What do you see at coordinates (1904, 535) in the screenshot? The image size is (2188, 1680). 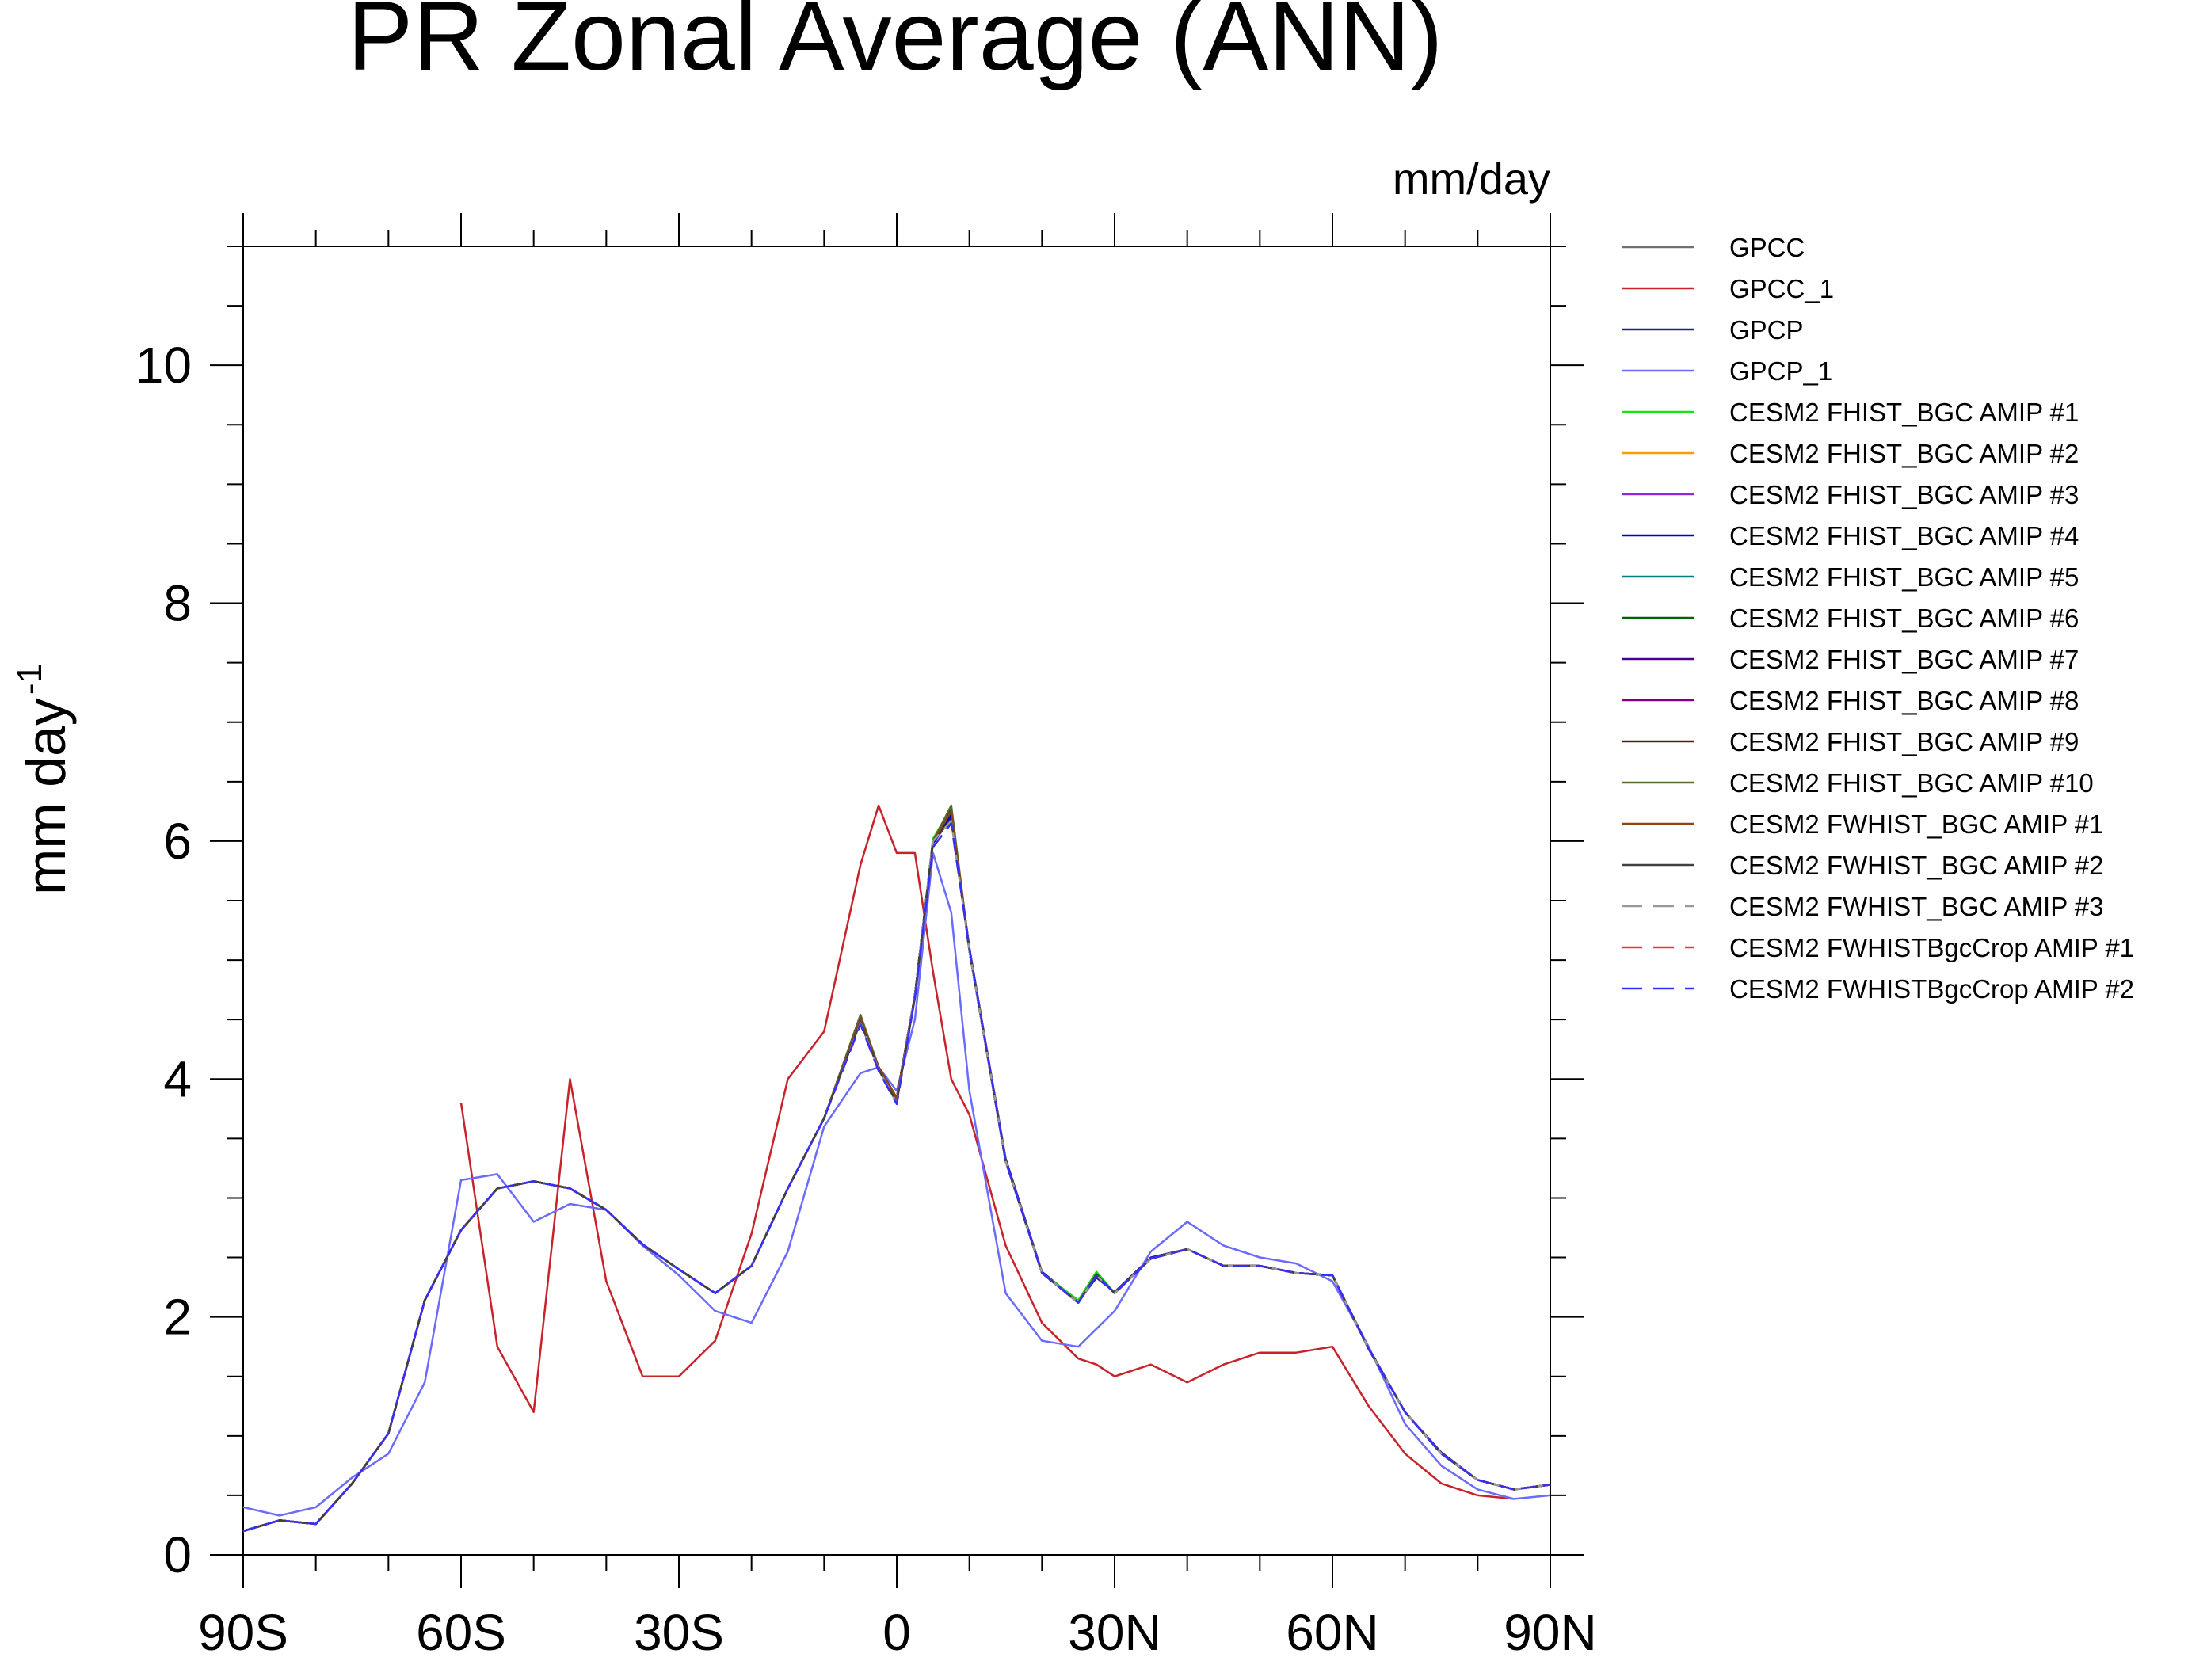 I see `legend-label: CESM2 FHIST_BGC AMIP #4` at bounding box center [1904, 535].